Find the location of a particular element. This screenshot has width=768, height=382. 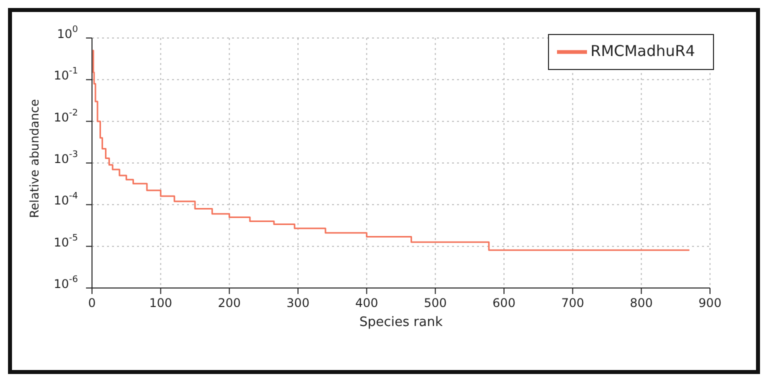

x-tick-label: 700 is located at coordinates (572, 303).